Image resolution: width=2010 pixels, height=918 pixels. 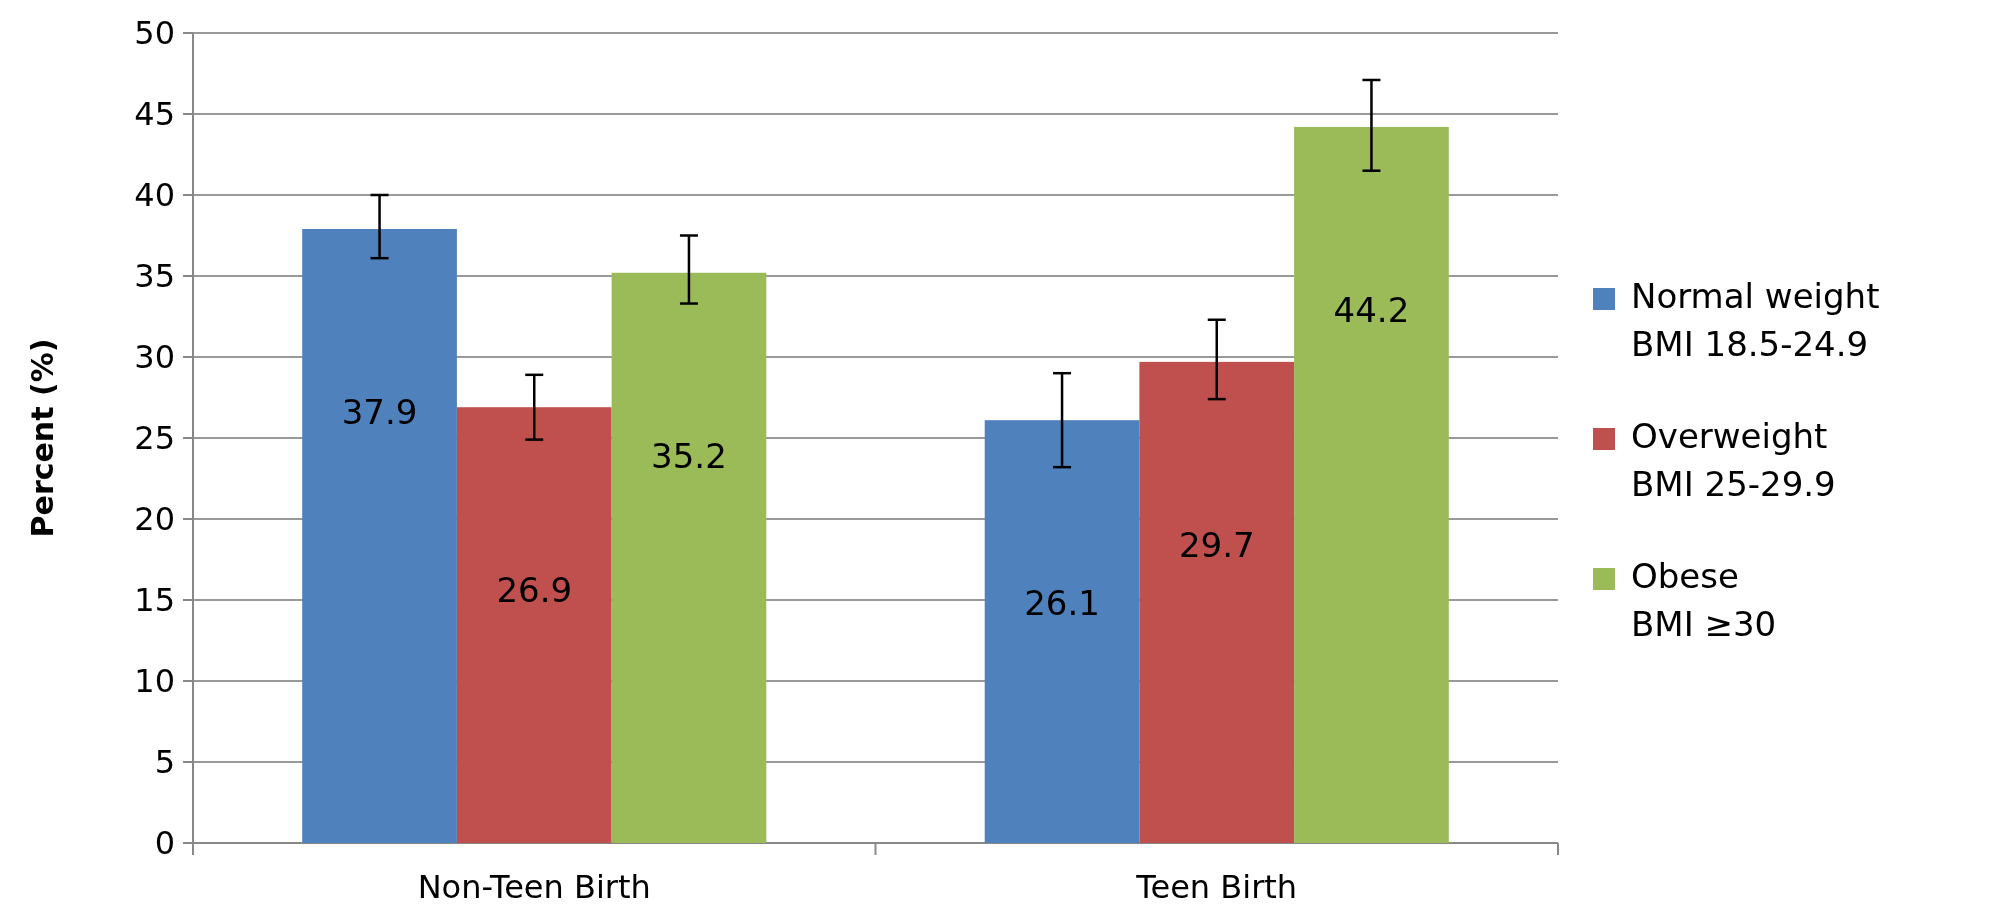 I want to click on x-tick-label: Teen Birth, so click(x=1216, y=887).